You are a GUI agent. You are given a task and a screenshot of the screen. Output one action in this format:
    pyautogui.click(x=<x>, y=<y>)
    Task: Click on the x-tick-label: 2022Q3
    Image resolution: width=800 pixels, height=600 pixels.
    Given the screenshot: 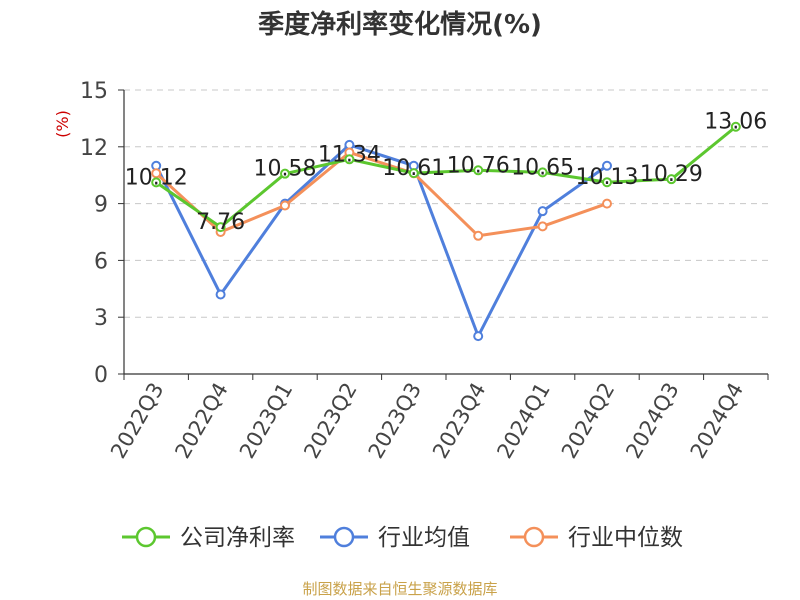 What is the action you would take?
    pyautogui.click(x=137, y=421)
    